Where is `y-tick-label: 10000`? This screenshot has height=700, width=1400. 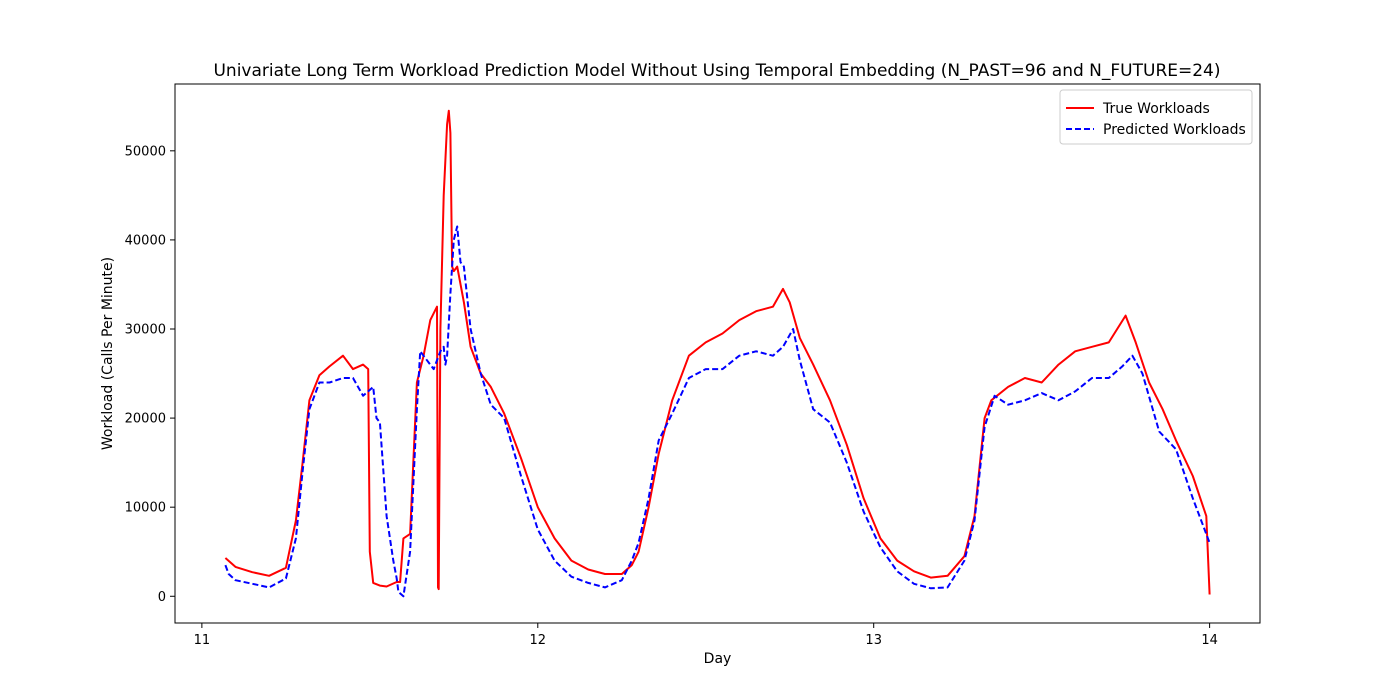 y-tick-label: 10000 is located at coordinates (145, 508).